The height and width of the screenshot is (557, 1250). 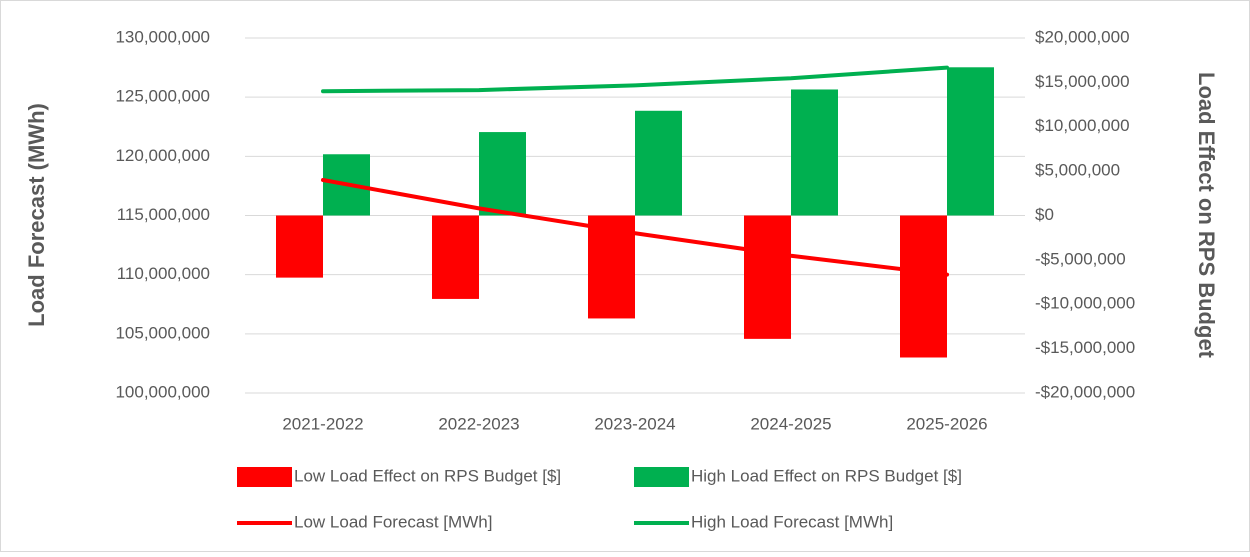 What do you see at coordinates (478, 423) in the screenshot?
I see `x-tick-label: 2022-2023` at bounding box center [478, 423].